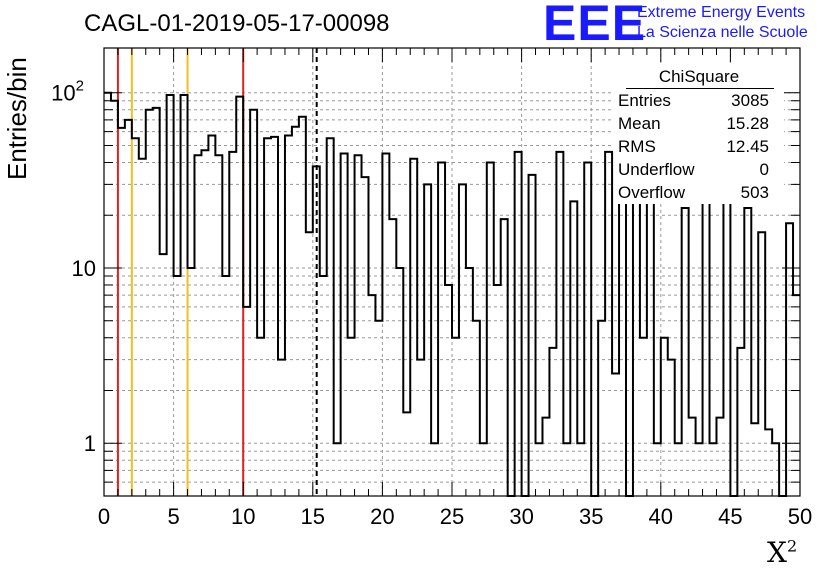 The image size is (836, 572). I want to click on y-tick-label: 102, so click(67, 92).